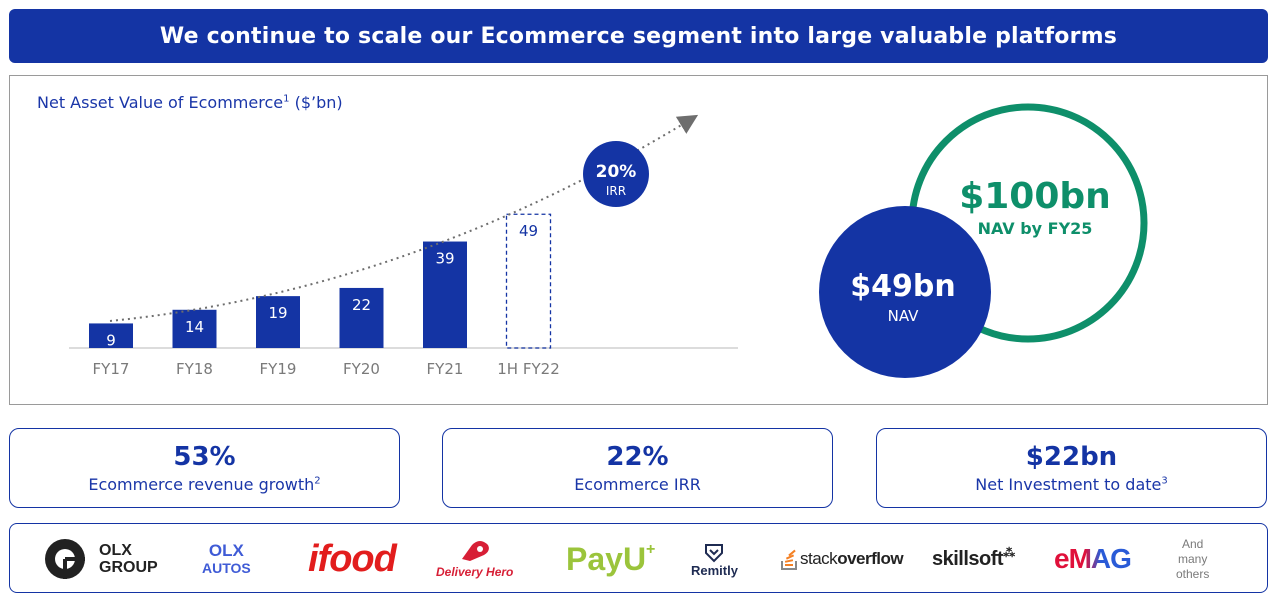 The image size is (1280, 597). I want to click on chart-bar-1h-fy22, so click(528, 281).